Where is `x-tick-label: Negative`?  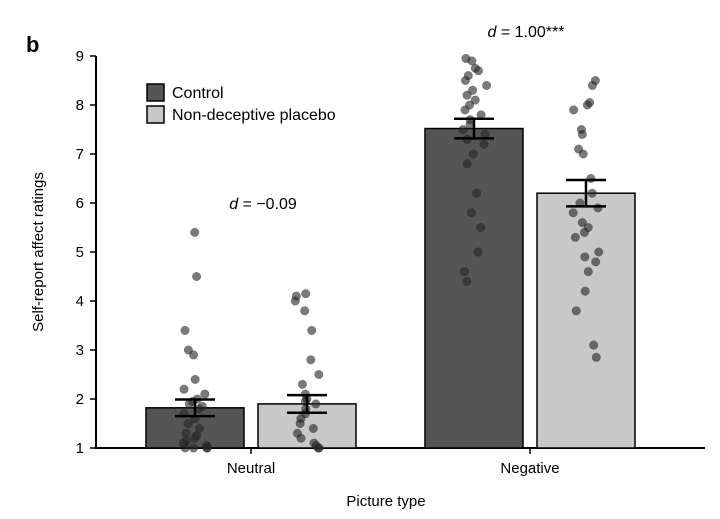 x-tick-label: Negative is located at coordinates (529, 468).